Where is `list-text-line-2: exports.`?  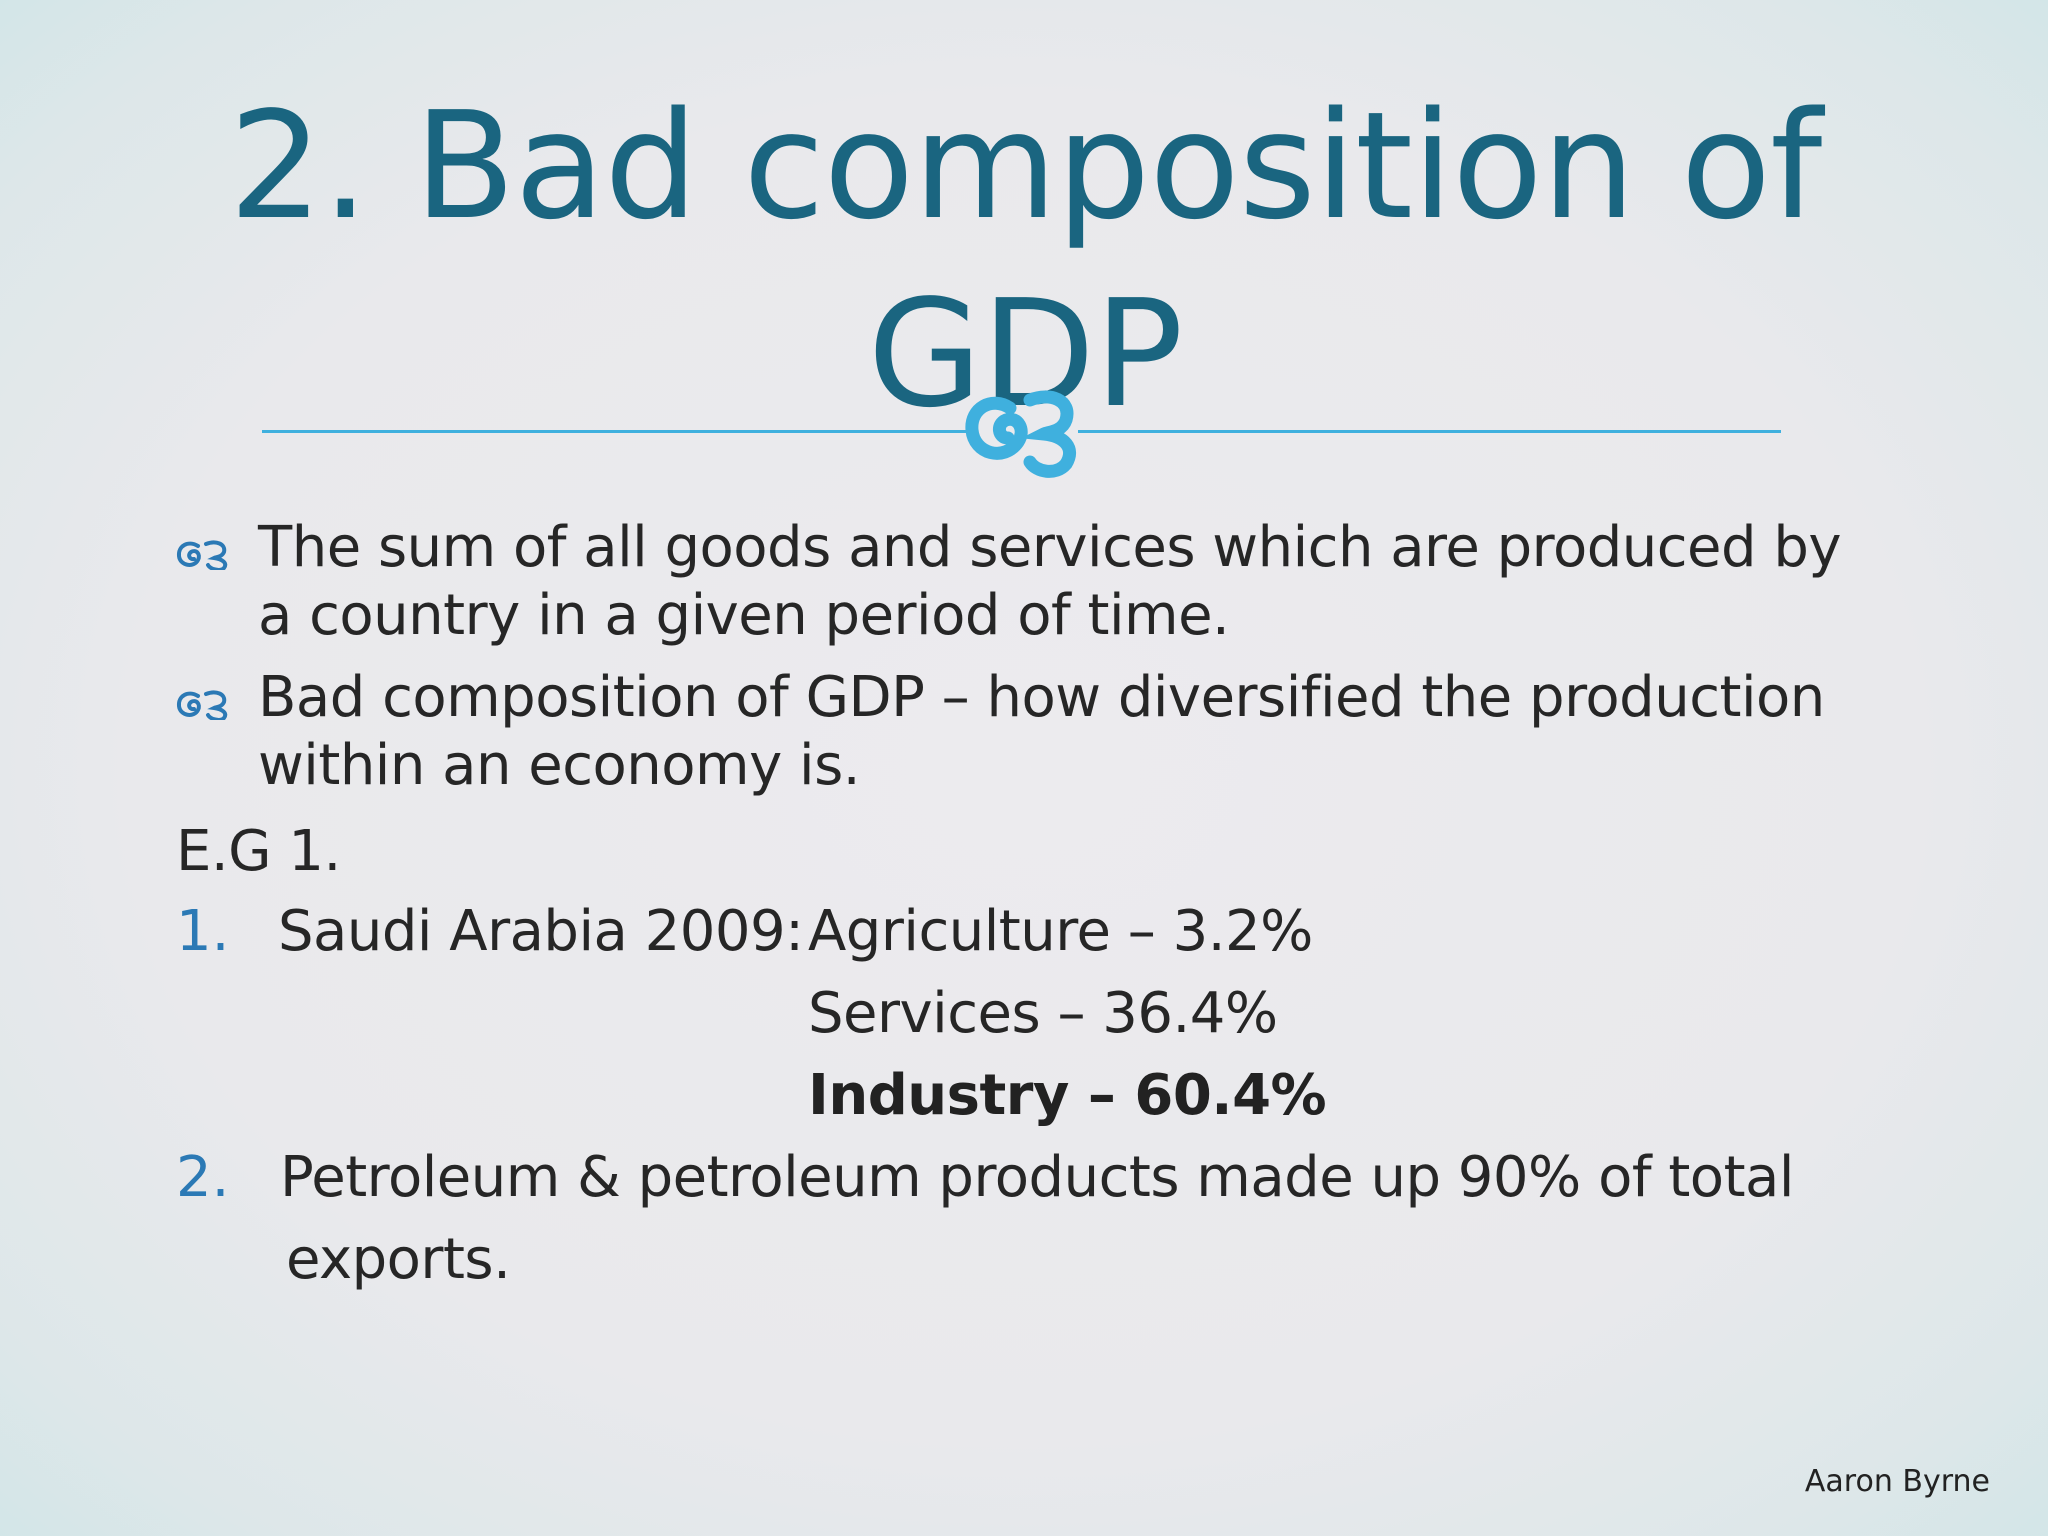 list-text-line-2: exports. is located at coordinates (398, 1259).